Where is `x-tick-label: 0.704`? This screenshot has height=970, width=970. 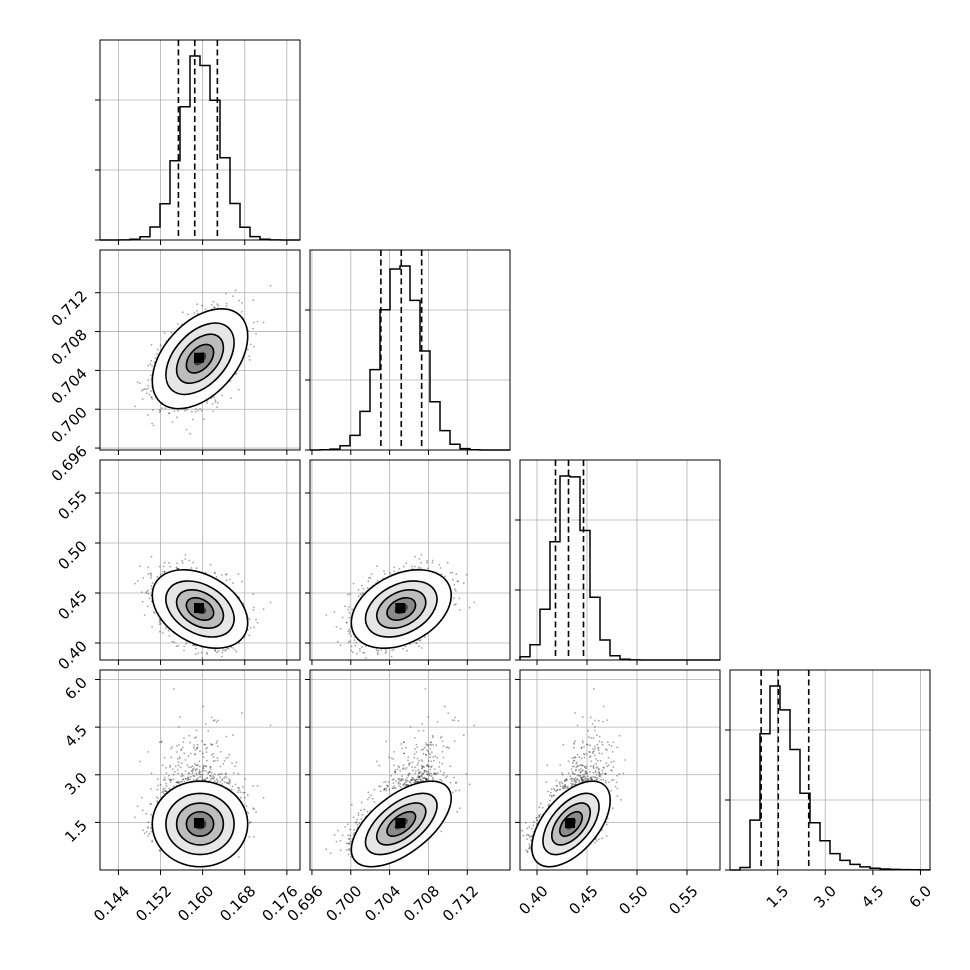 x-tick-label: 0.704 is located at coordinates (382, 903).